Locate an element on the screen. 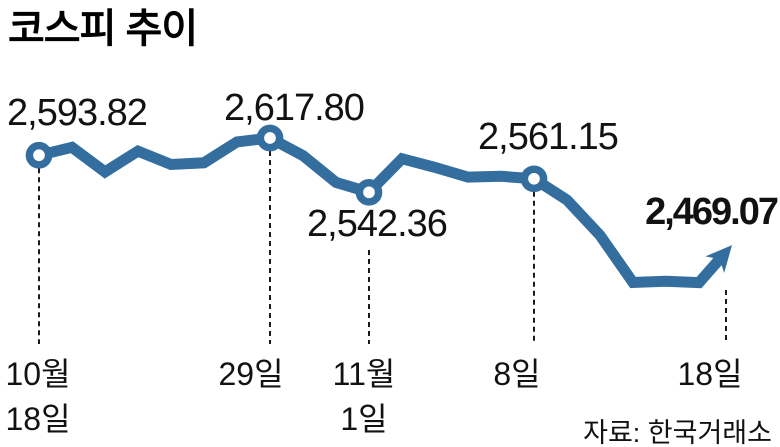 This screenshot has width=780, height=447. value-label-oct29: 2,617.80 is located at coordinates (294, 108).